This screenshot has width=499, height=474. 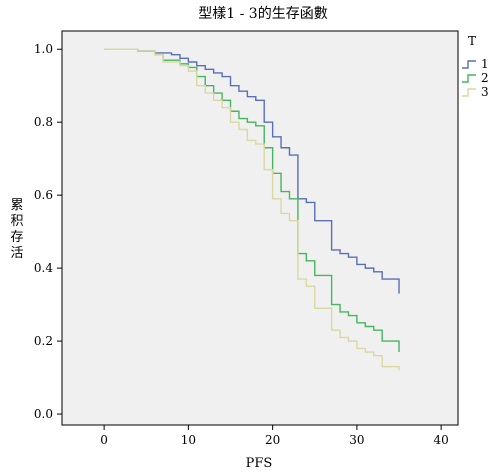 What do you see at coordinates (48, 231) in the screenshot?
I see `y-axis: 0.0 0.2 0.4 0.6 0.8 1.0` at bounding box center [48, 231].